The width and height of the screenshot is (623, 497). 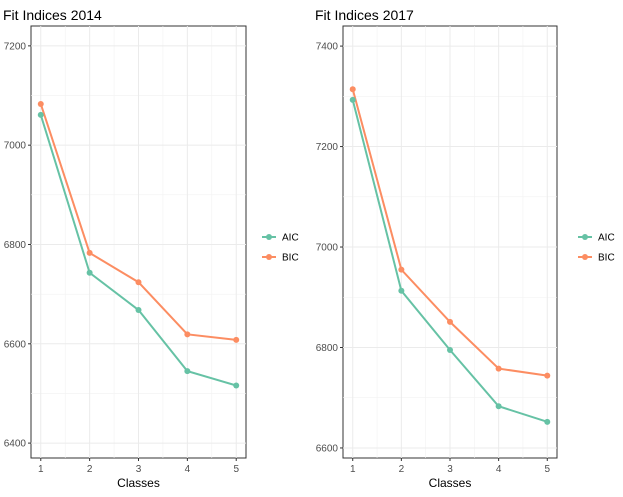 What do you see at coordinates (15, 444) in the screenshot?
I see `y-tick-label: 6400` at bounding box center [15, 444].